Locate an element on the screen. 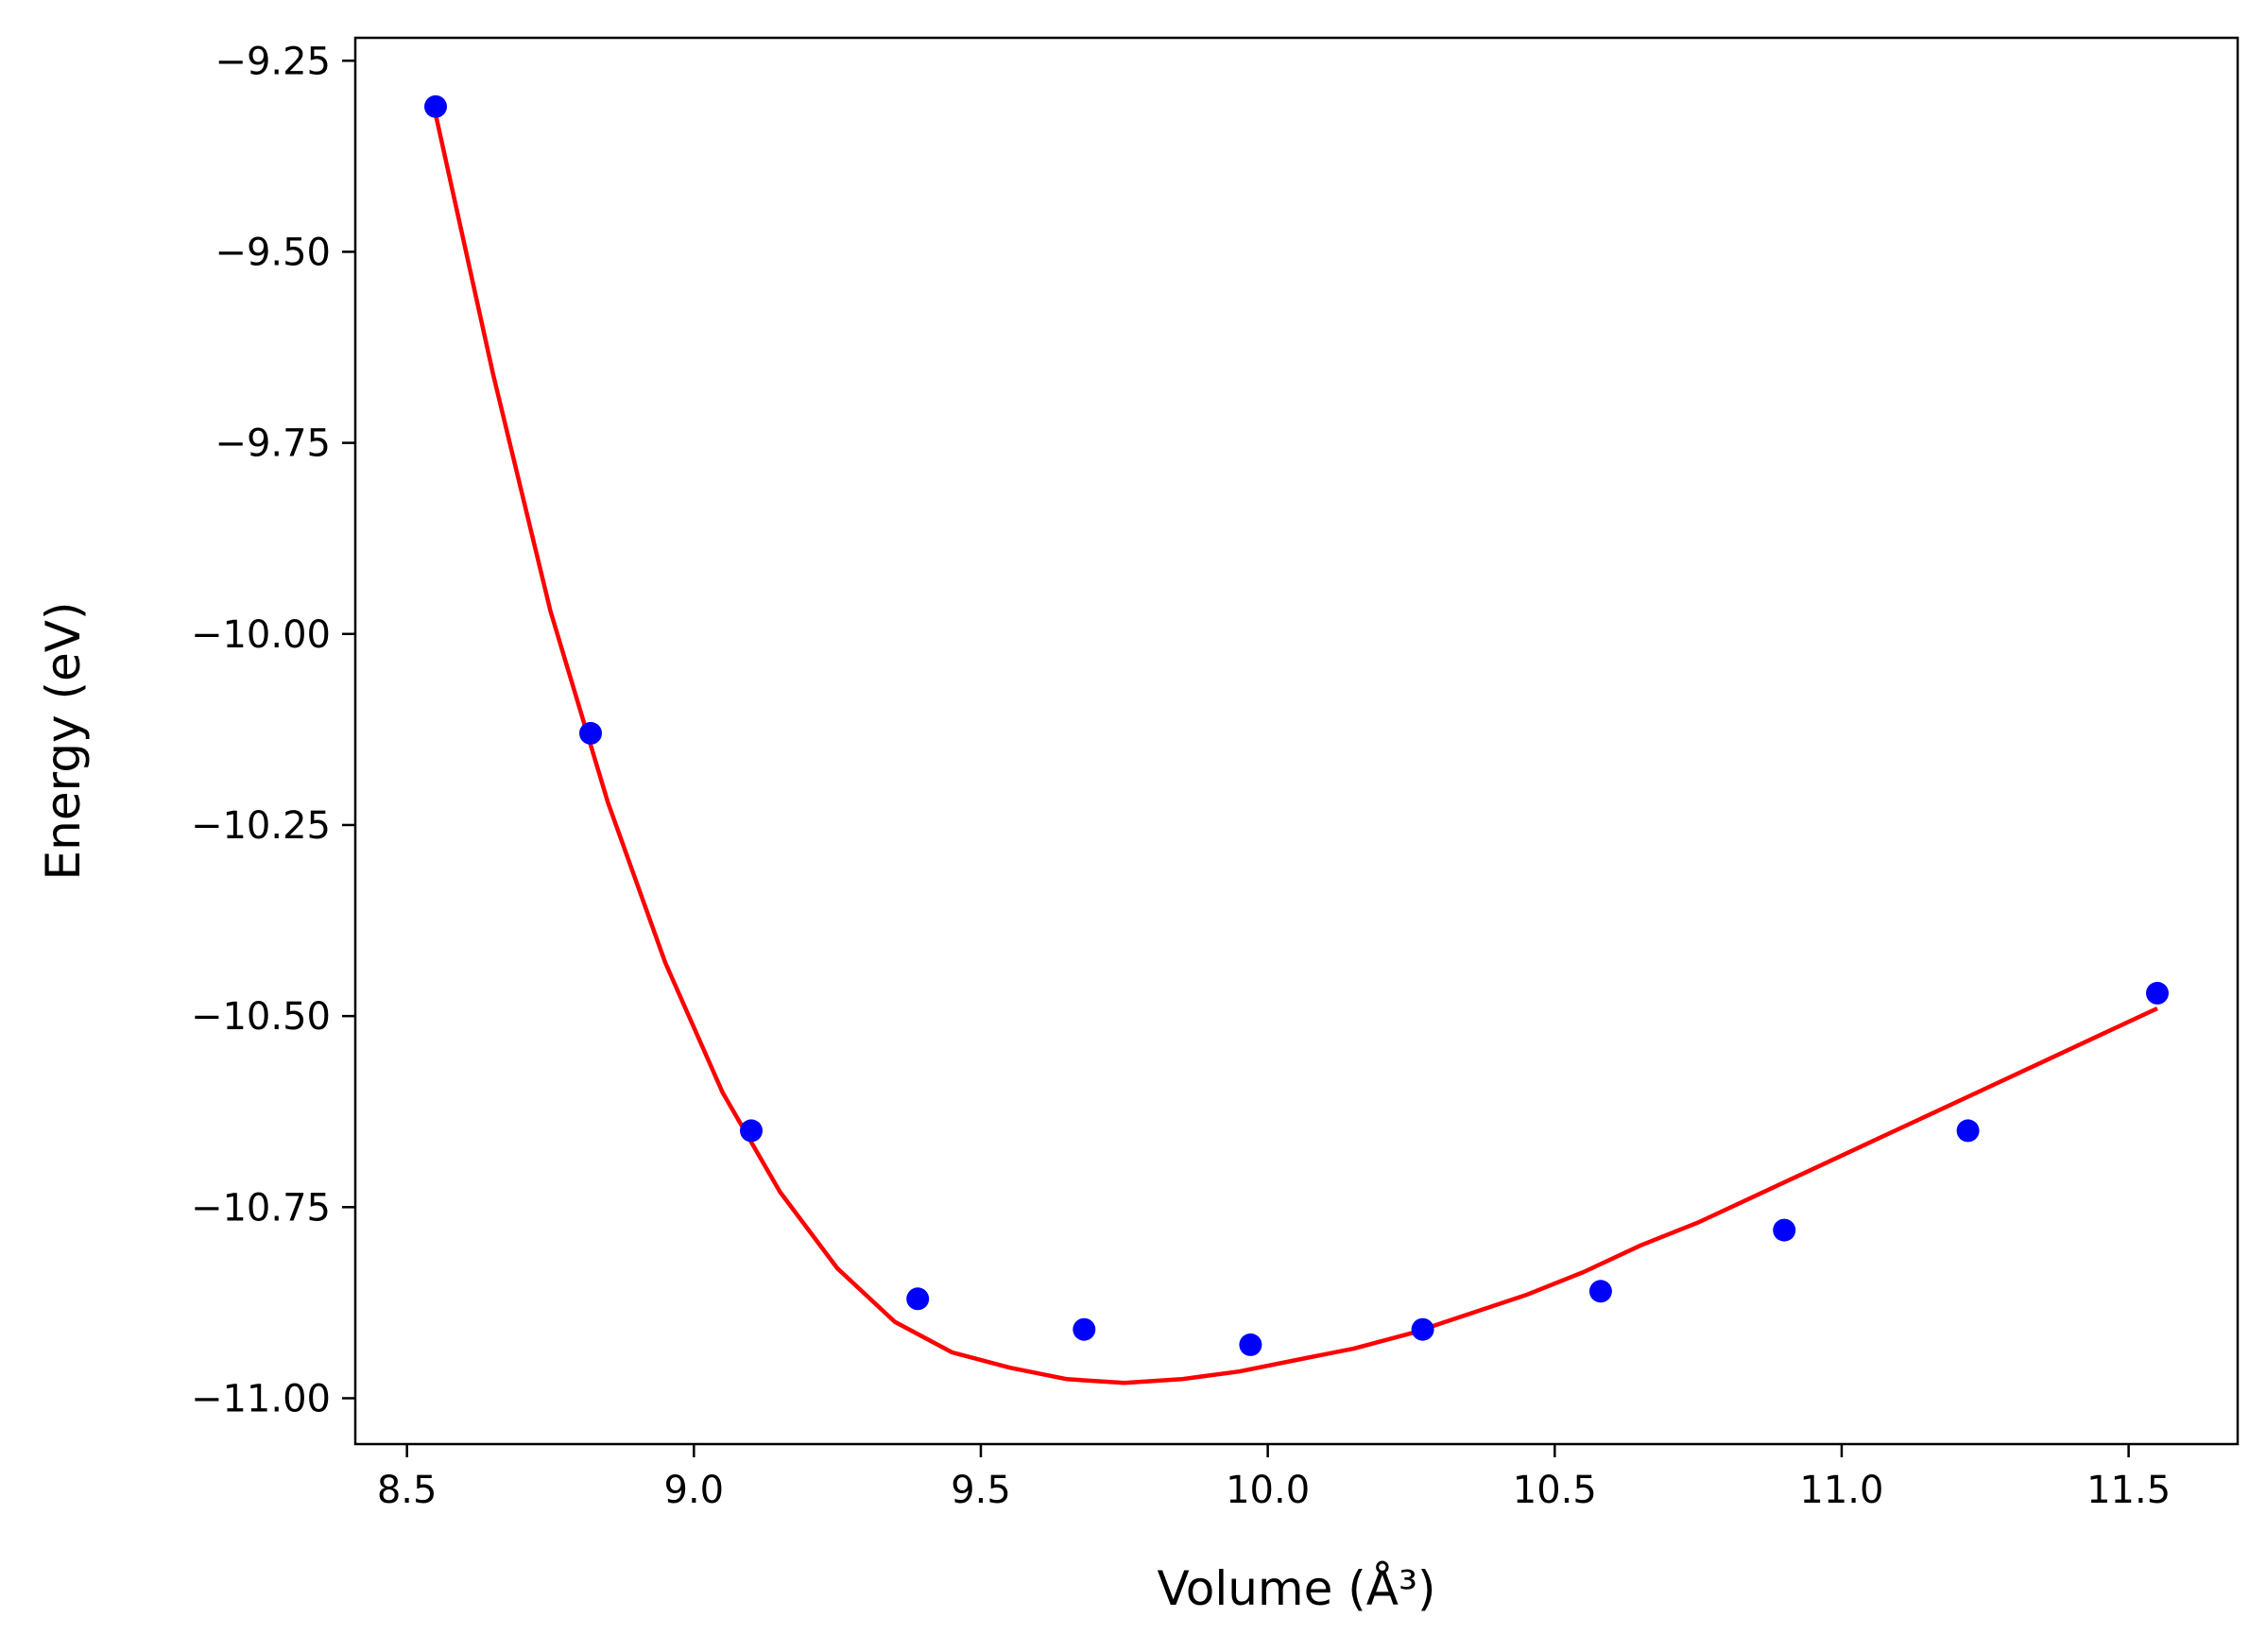 This screenshot has width=2266, height=1652. y-tick-label: −9.75 is located at coordinates (273, 444).